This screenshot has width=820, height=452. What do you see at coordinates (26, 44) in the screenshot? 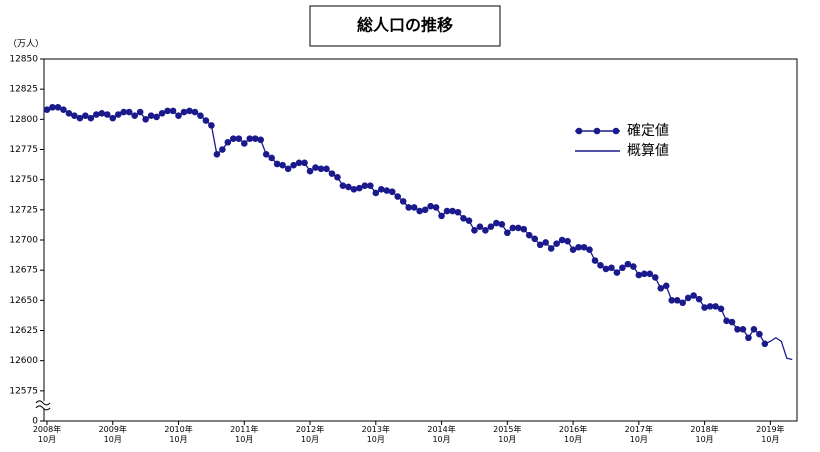
I see `y-unit: （万人）` at bounding box center [26, 44].